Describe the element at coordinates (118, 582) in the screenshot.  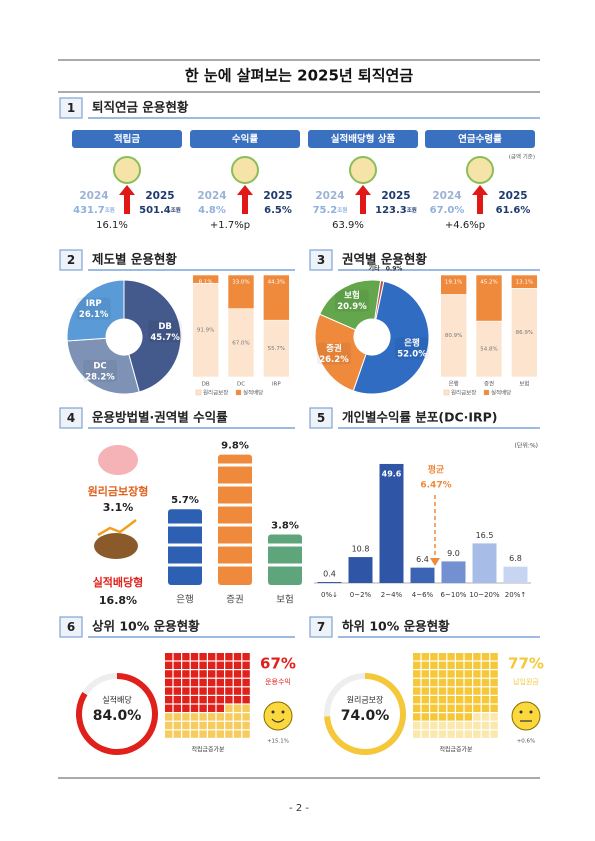
I see `method-label: 실적배당형` at that location.